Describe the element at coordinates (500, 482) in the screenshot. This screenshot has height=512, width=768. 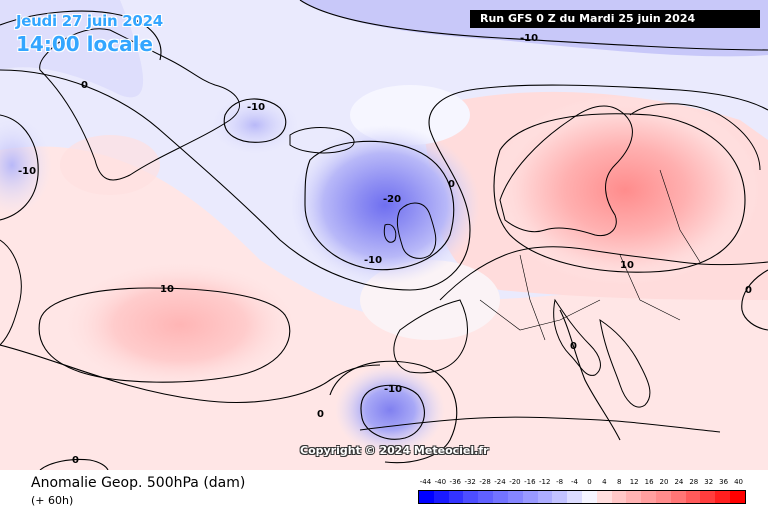
I see `scale-tick-label: -24` at that location.